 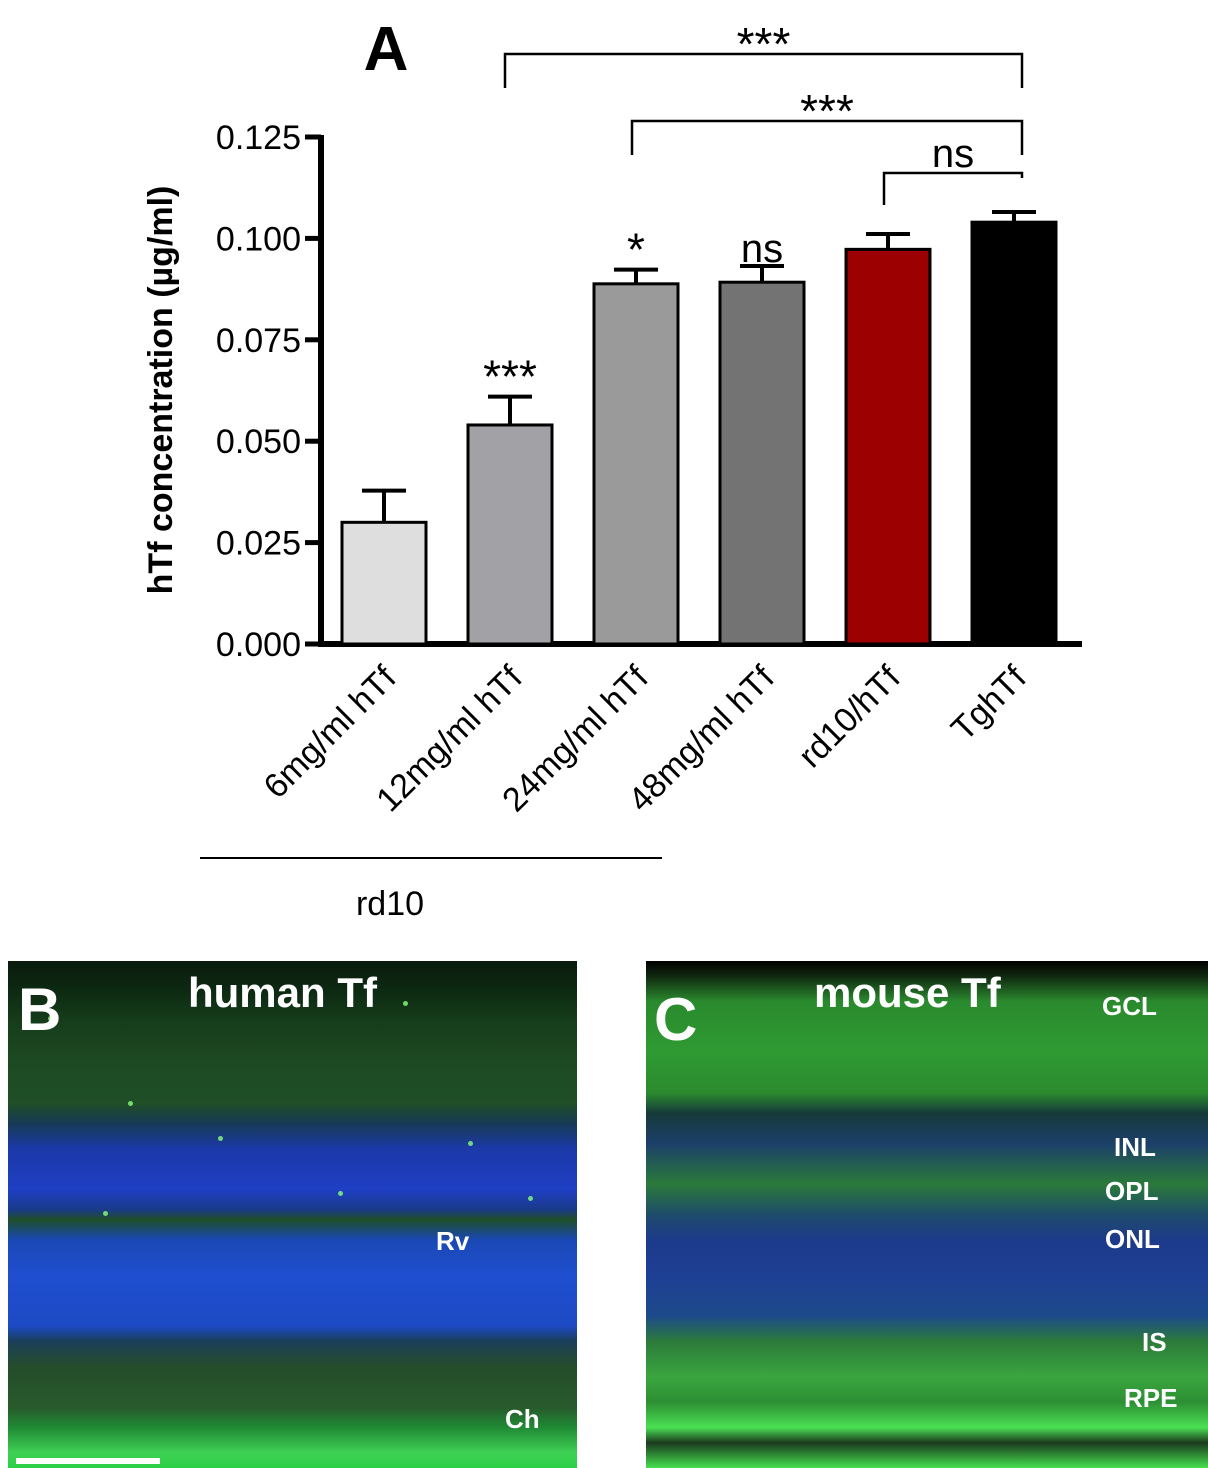 What do you see at coordinates (258, 544) in the screenshot?
I see `y-tick-label: 0.025` at bounding box center [258, 544].